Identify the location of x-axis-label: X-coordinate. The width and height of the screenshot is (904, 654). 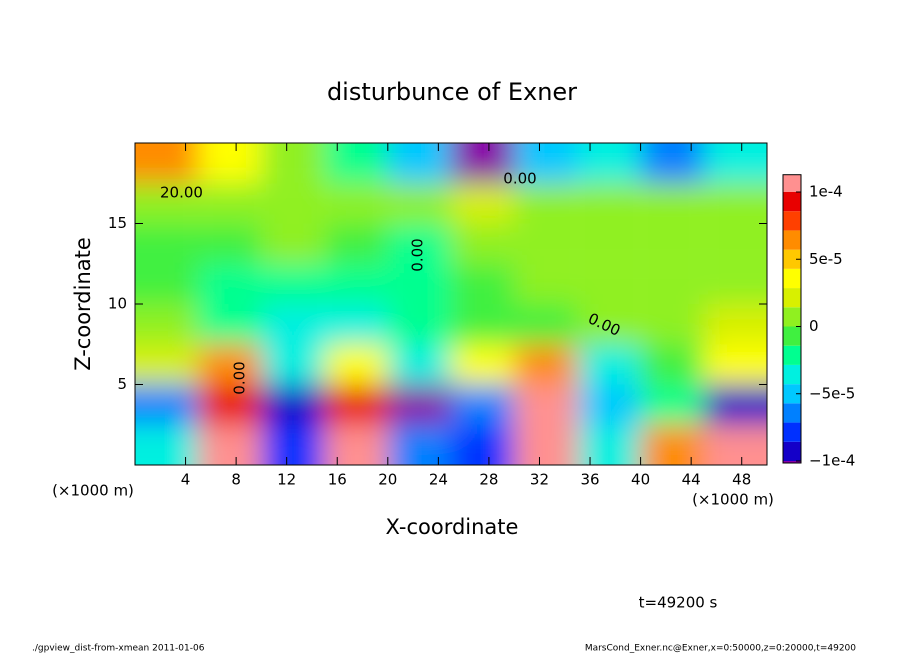
(452, 527).